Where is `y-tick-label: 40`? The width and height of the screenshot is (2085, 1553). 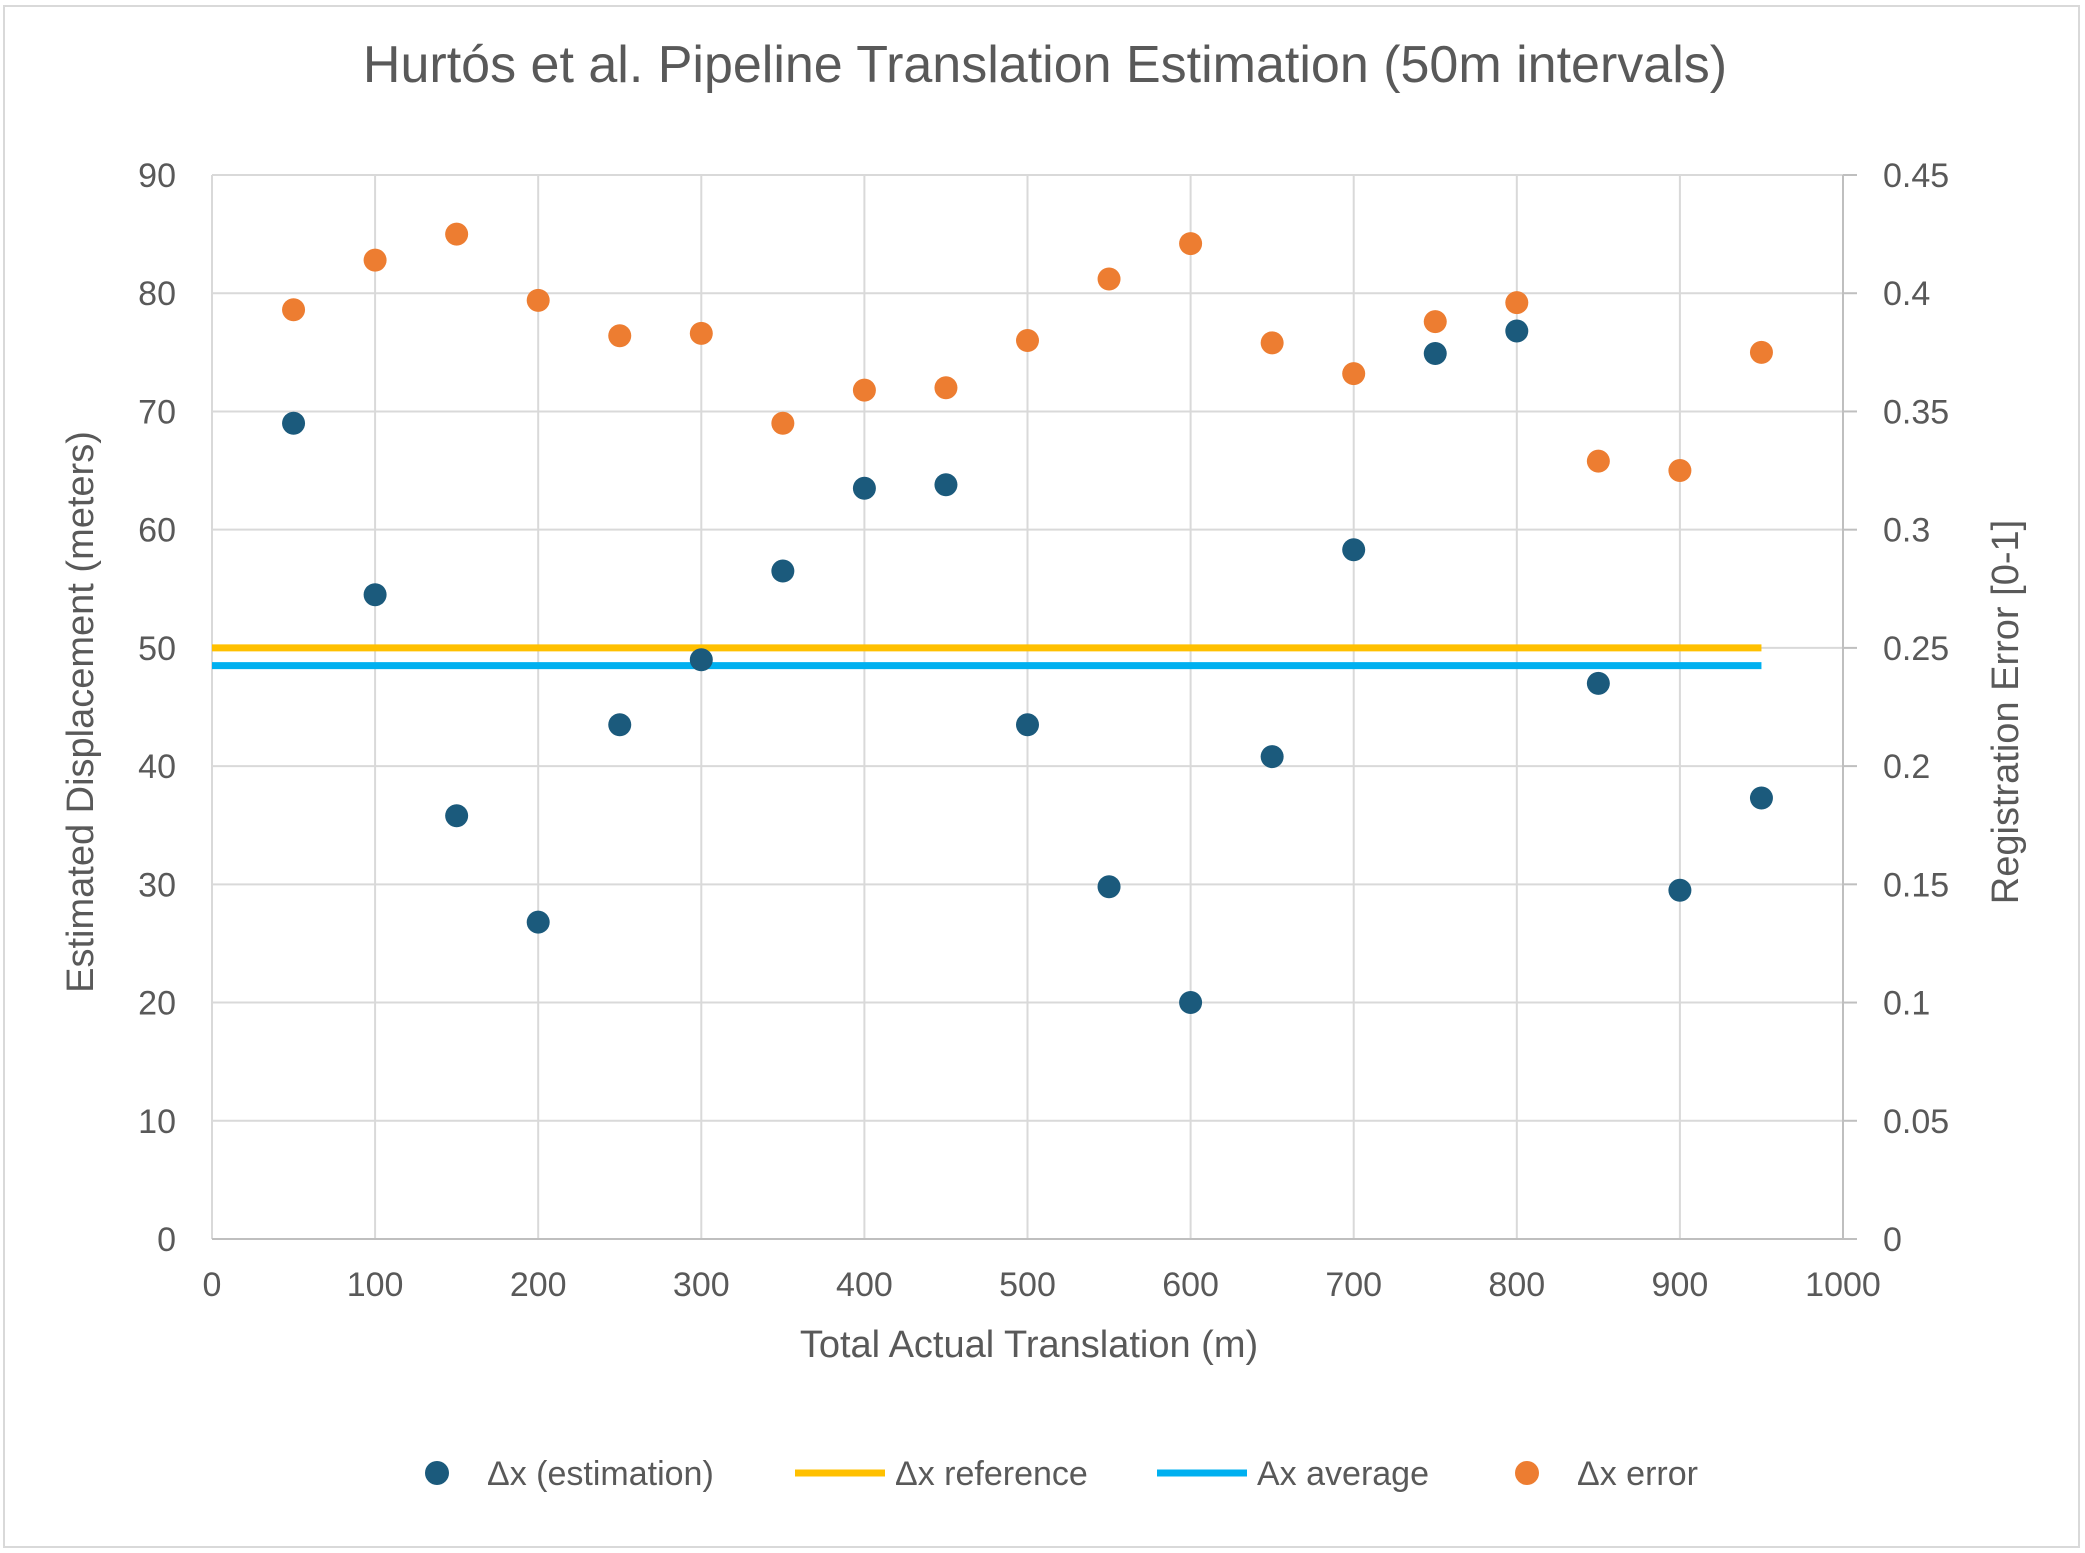 y-tick-label: 40 is located at coordinates (157, 767).